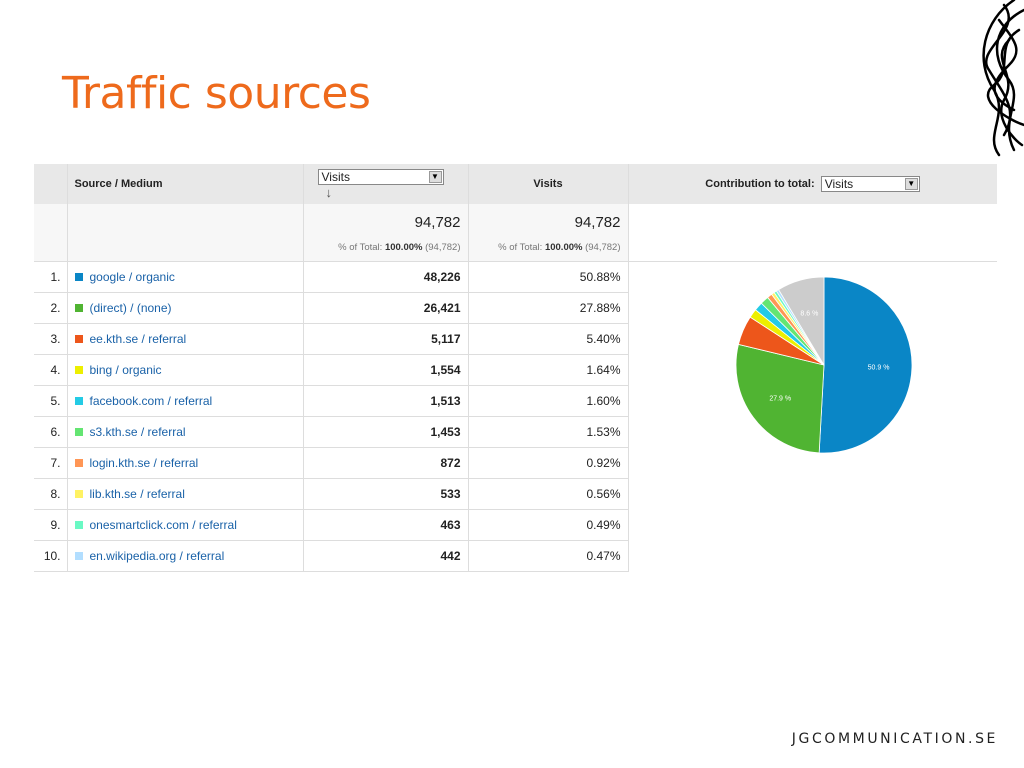  What do you see at coordinates (879, 368) in the screenshot?
I see `pie-data-label: 50.9 %` at bounding box center [879, 368].